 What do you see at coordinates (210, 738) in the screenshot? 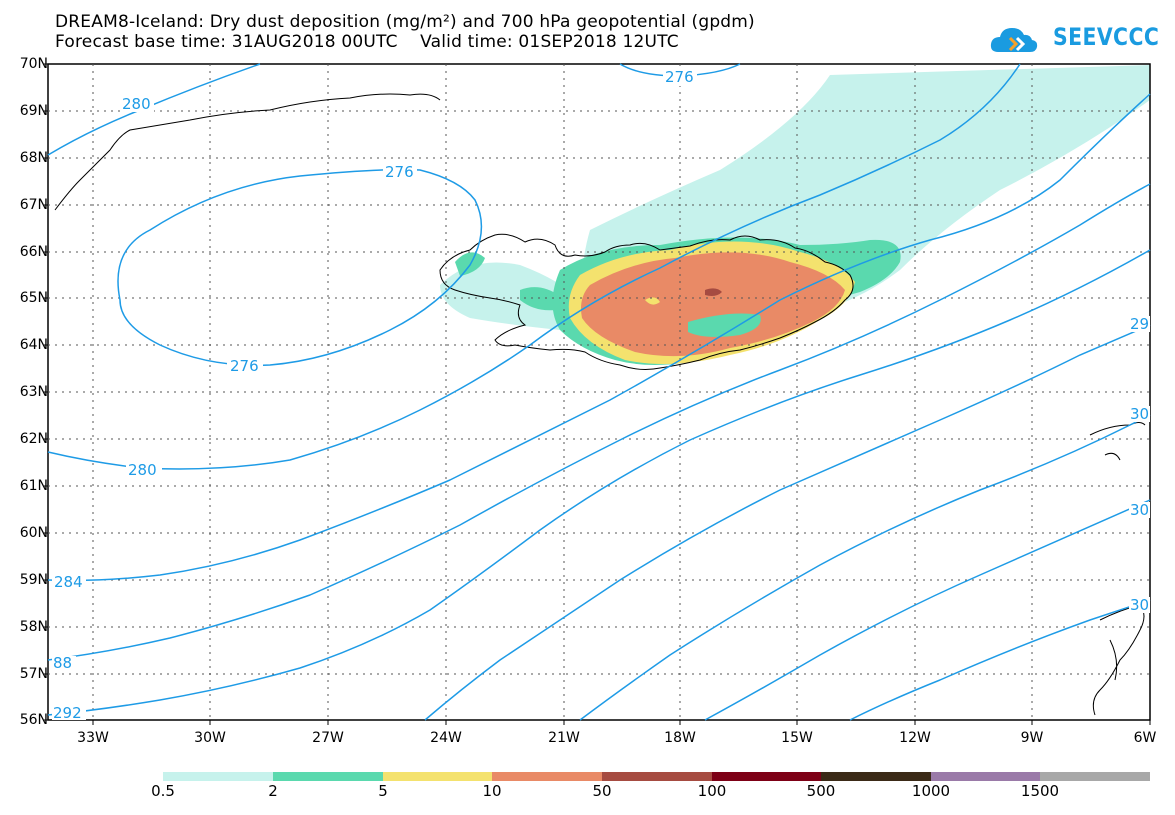
I see `lon-label: 30W` at bounding box center [210, 738].